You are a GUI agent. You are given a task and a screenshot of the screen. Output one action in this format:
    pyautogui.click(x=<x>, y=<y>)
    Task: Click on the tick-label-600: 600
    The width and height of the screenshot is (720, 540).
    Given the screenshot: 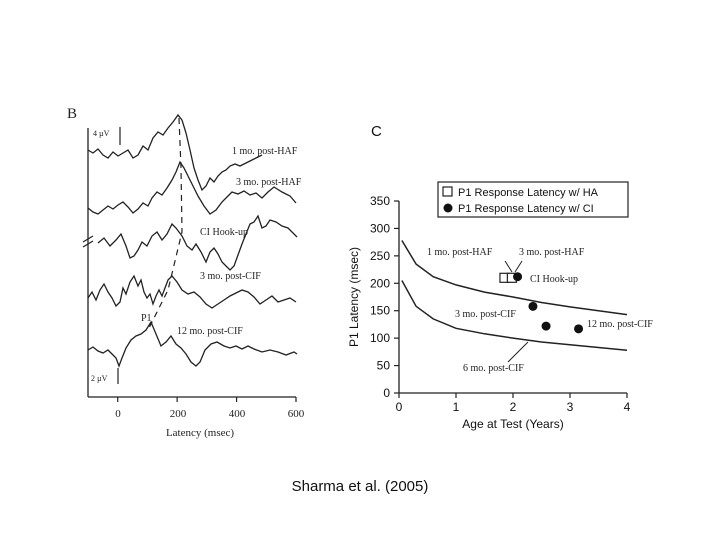 What is the action you would take?
    pyautogui.click(x=296, y=414)
    